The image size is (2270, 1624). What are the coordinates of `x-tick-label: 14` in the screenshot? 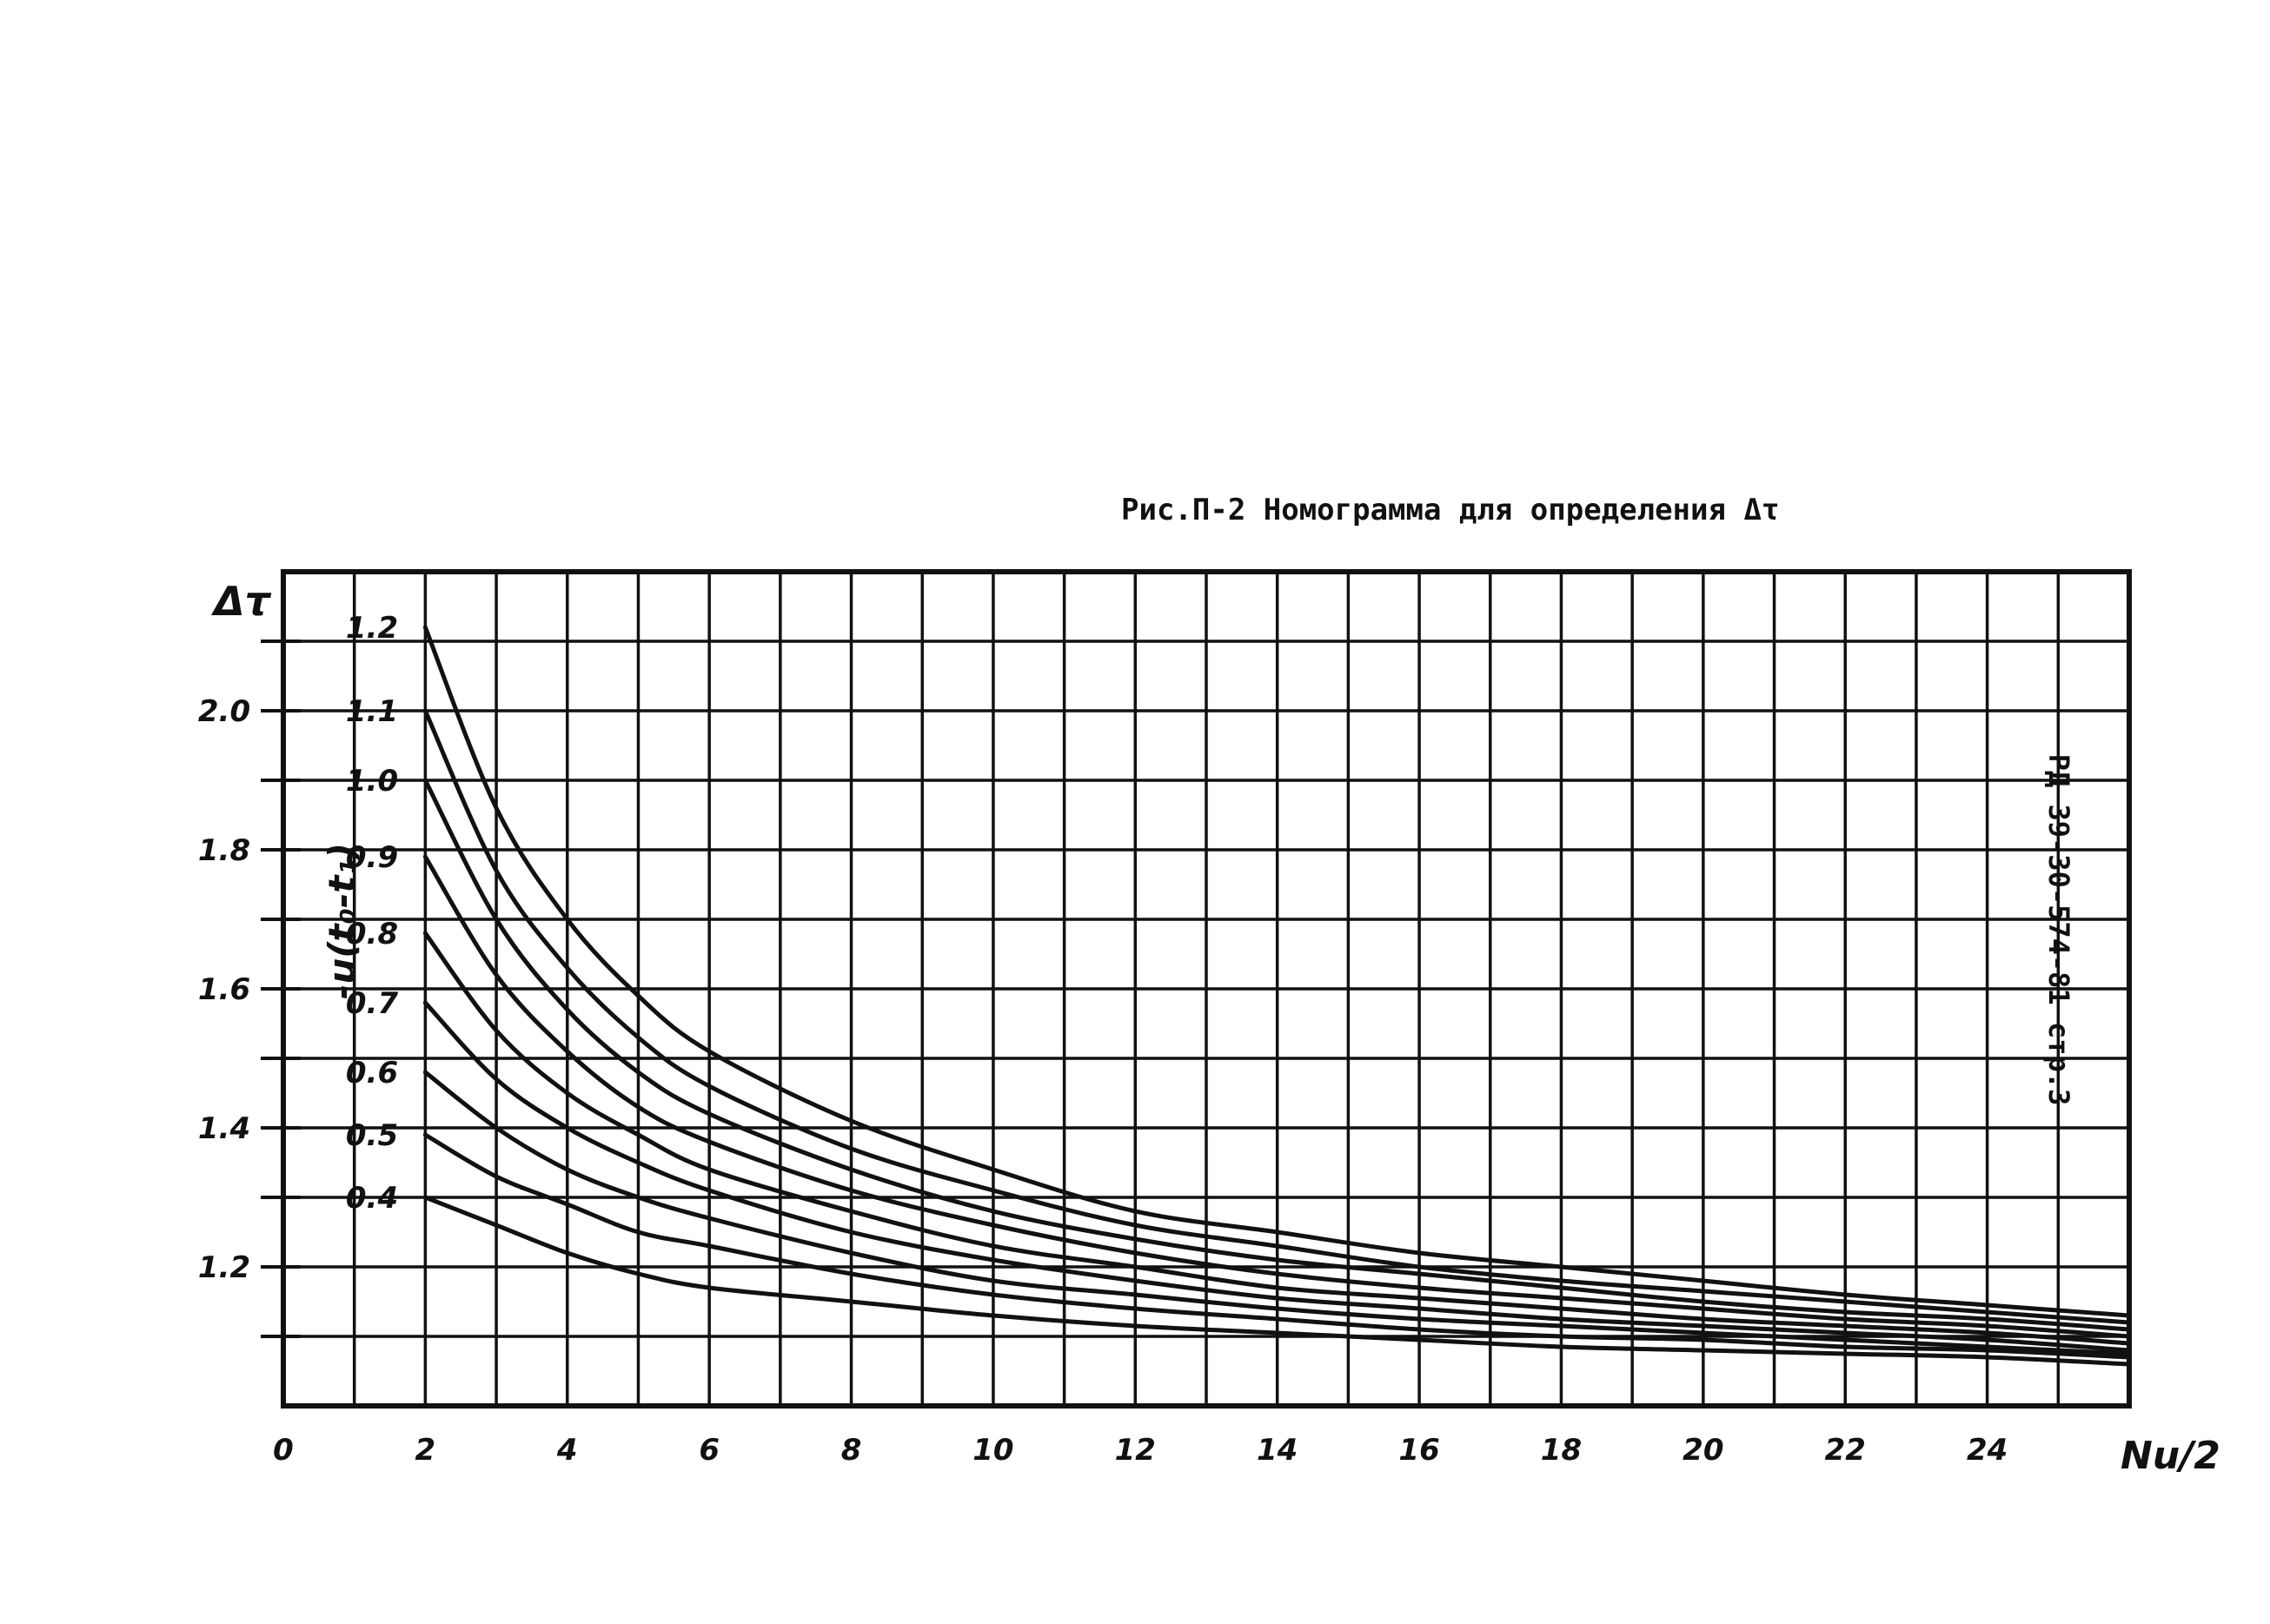 It's located at (1277, 1451).